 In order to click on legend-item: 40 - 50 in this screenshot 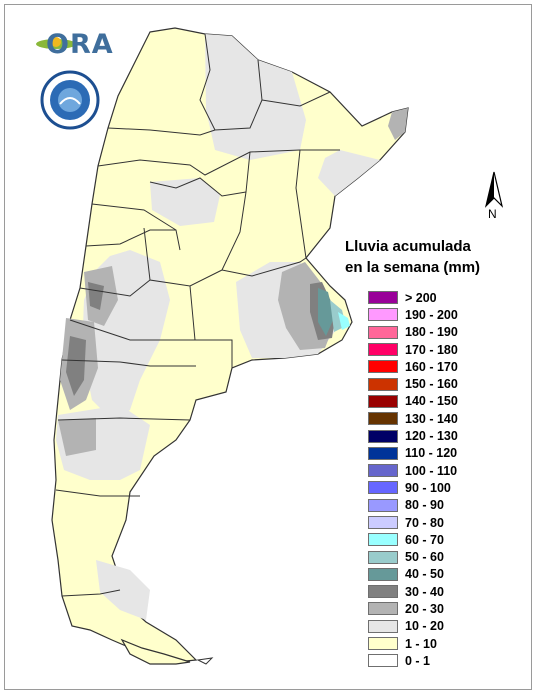, I will do `click(413, 574)`.